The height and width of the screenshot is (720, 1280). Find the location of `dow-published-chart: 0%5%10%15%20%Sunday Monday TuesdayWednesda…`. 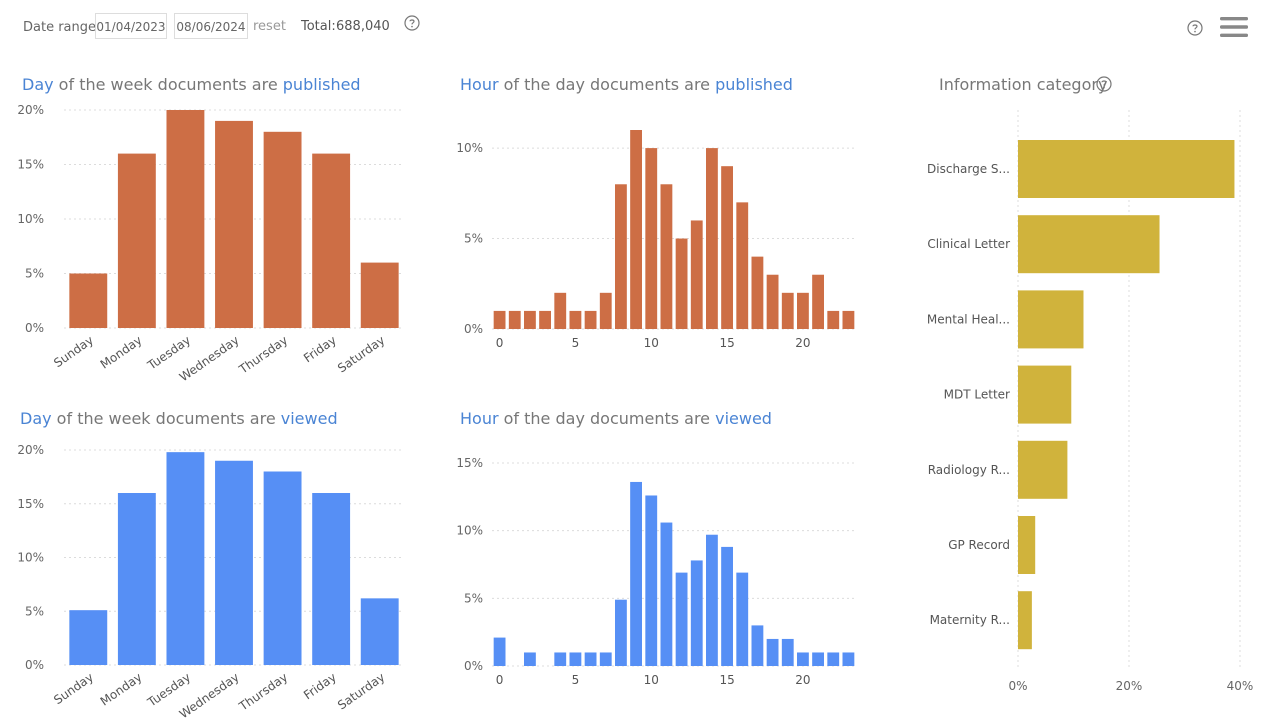

dow-published-chart: 0%5%10%15%20%Sunday Monday TuesdayWednesda… is located at coordinates (210, 243).